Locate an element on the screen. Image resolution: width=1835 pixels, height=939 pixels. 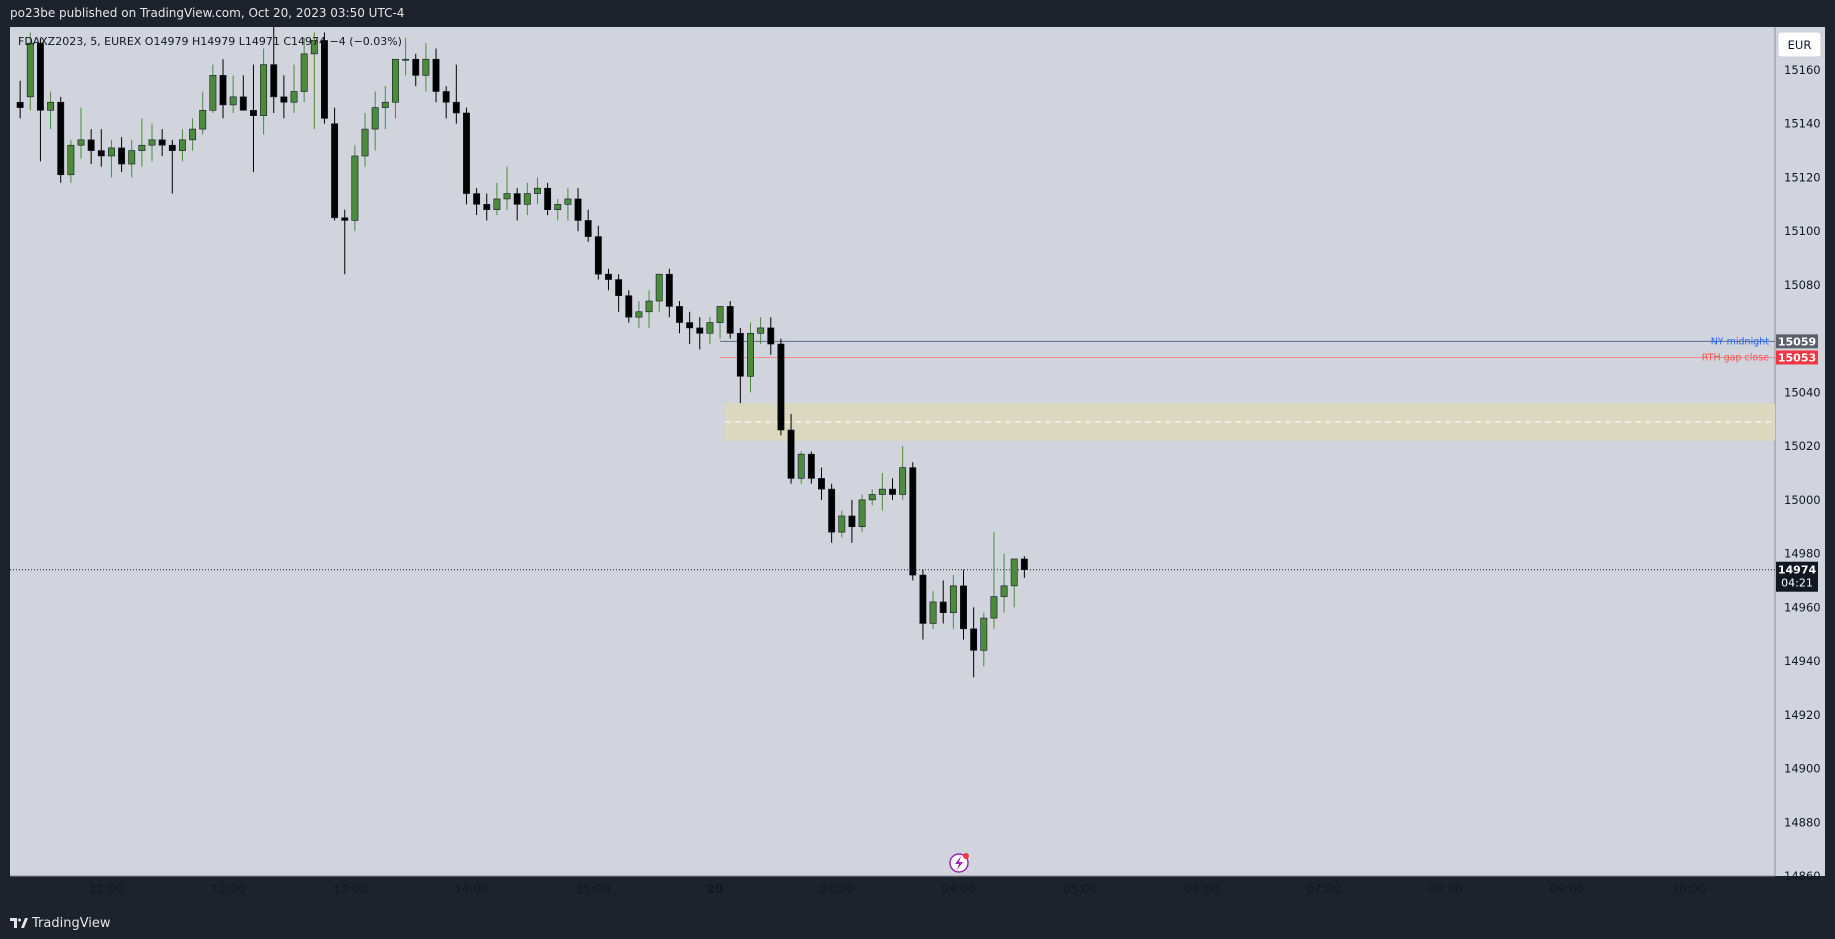
time-tick-12: 09:00 is located at coordinates (1567, 889).